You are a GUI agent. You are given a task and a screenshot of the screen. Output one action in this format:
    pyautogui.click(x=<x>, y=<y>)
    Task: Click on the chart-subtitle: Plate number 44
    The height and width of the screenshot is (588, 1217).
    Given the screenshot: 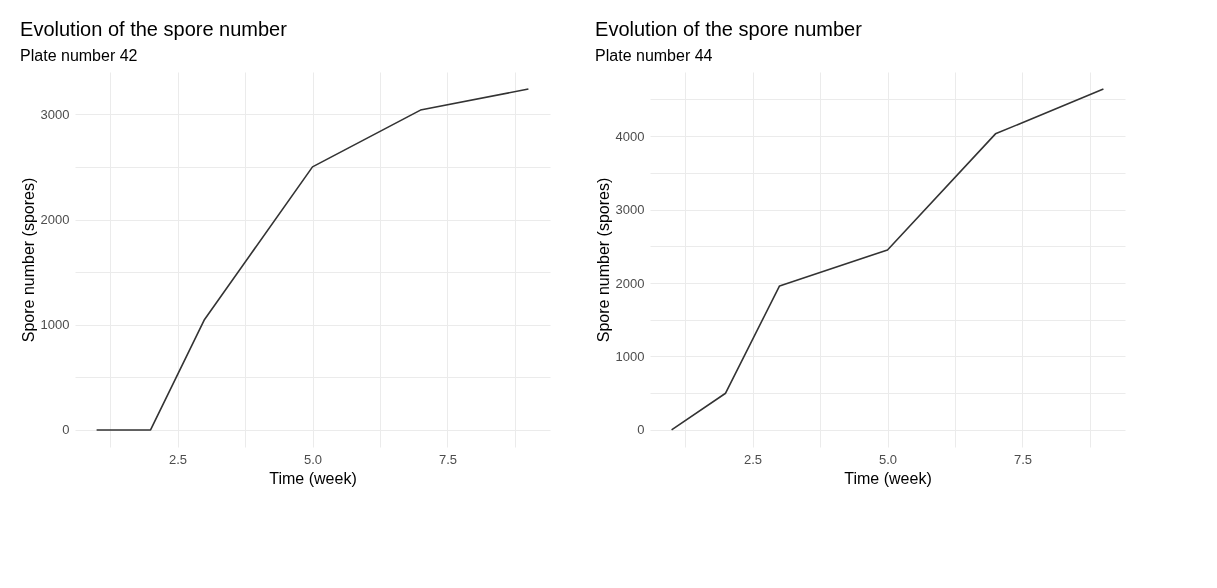 What is the action you would take?
    pyautogui.click(x=654, y=55)
    